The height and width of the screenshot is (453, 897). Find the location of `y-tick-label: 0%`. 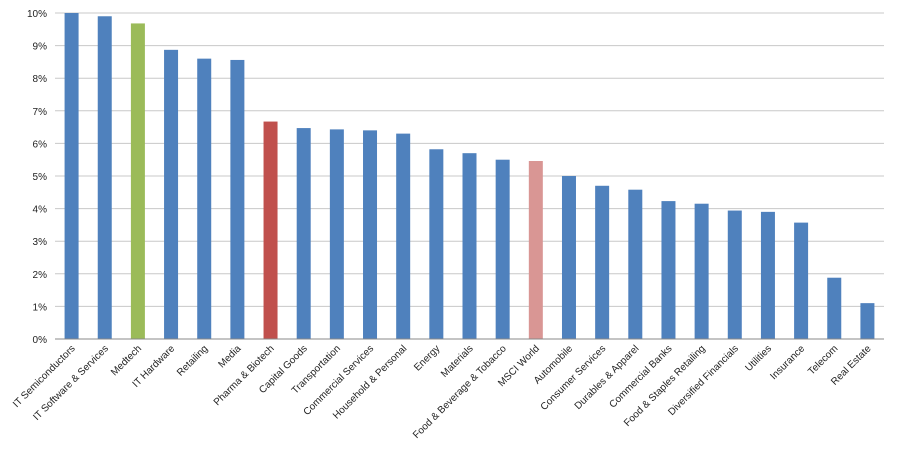

y-tick-label: 0% is located at coordinates (40, 340).